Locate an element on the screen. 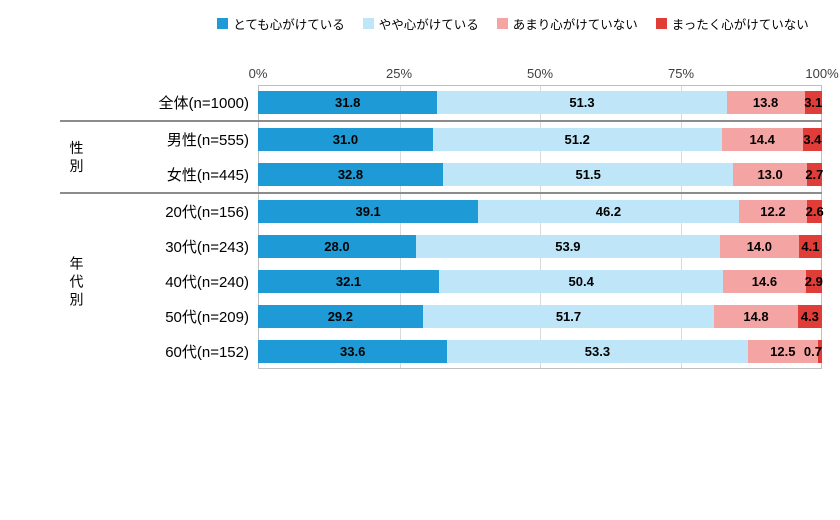 The image size is (840, 520). chart-row: 50代(n=209) 29.2 51.7 14.8 4.3 is located at coordinates (441, 316).